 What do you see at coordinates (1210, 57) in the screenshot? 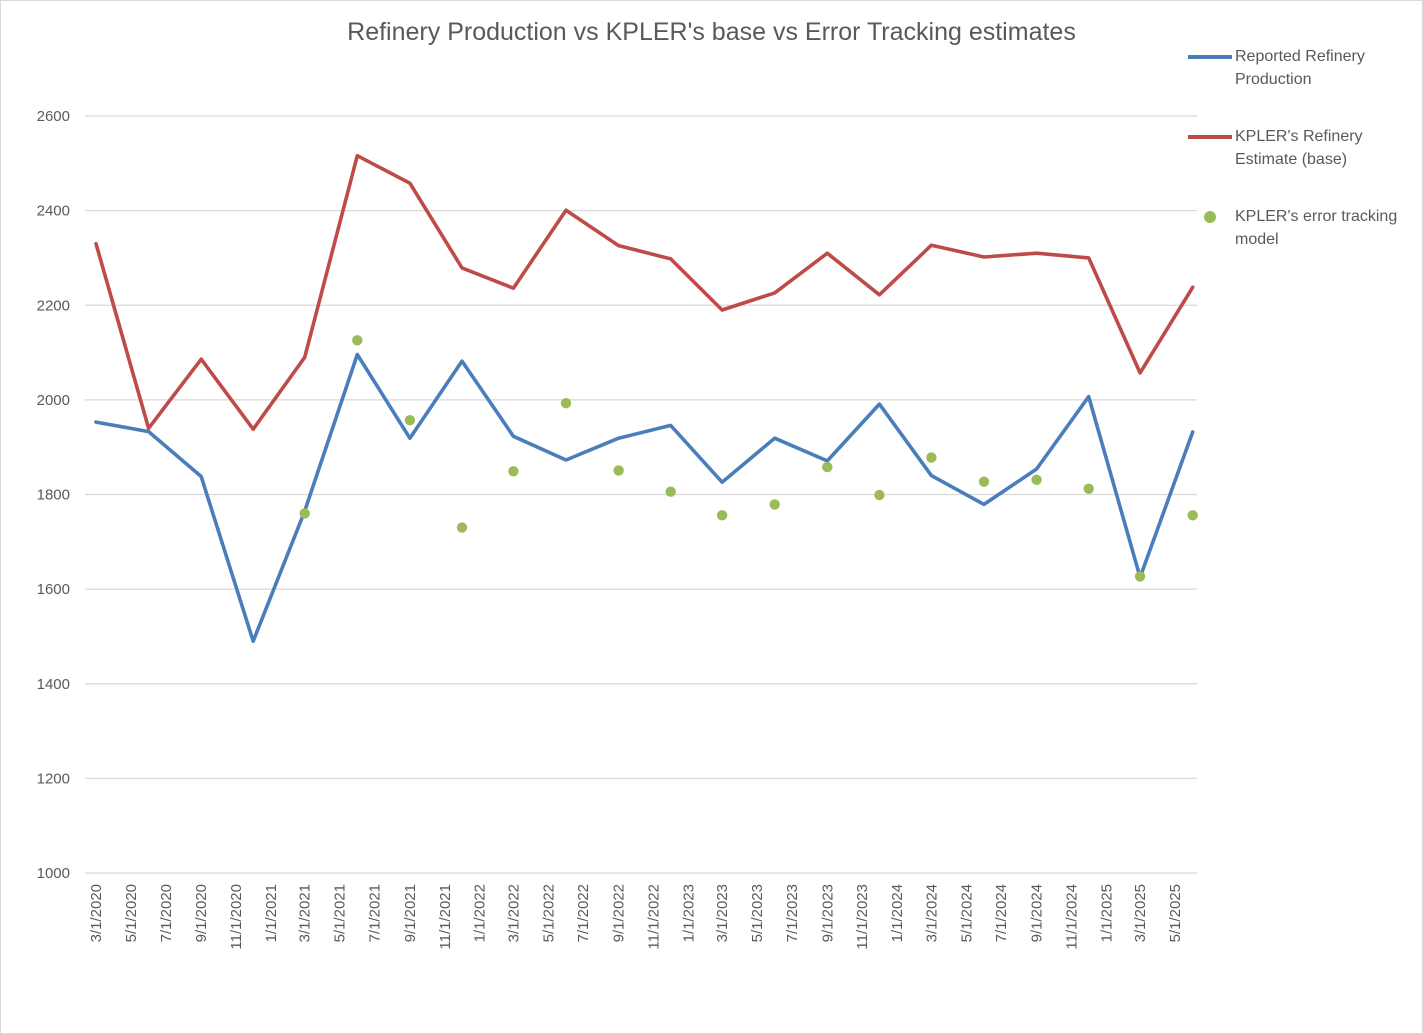
I see `legend-swatch-reported` at bounding box center [1210, 57].